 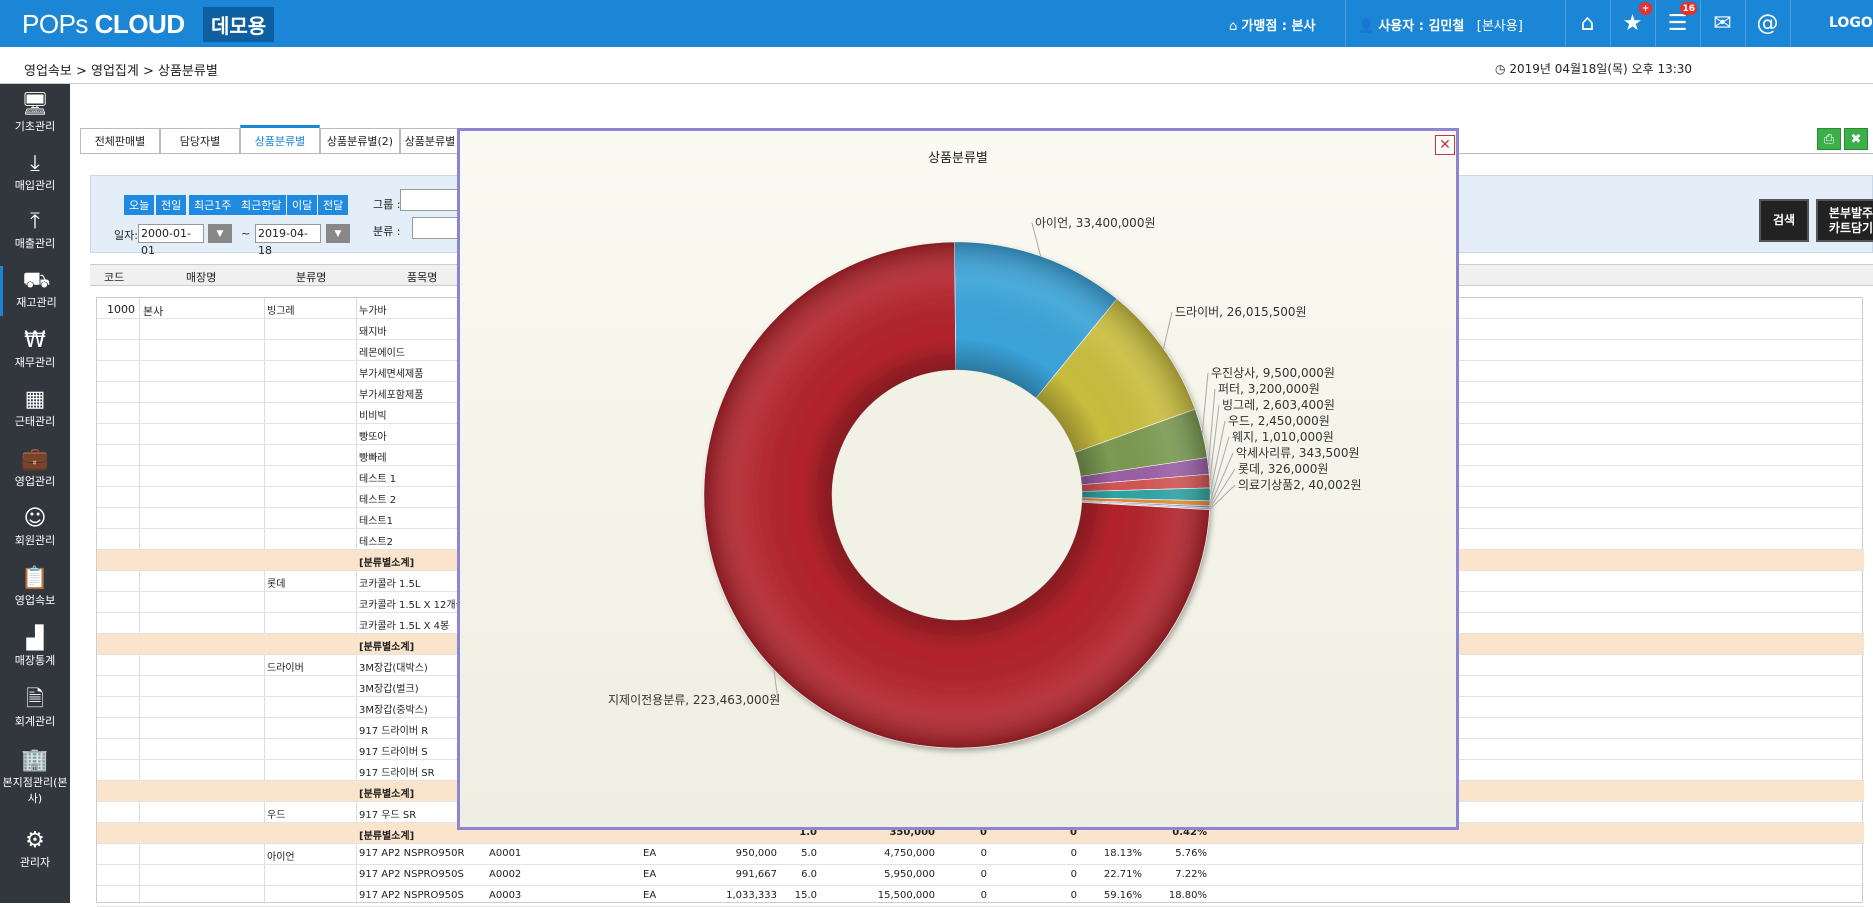 I want to click on tab-by-category-3: 상품분류별, so click(x=430, y=140).